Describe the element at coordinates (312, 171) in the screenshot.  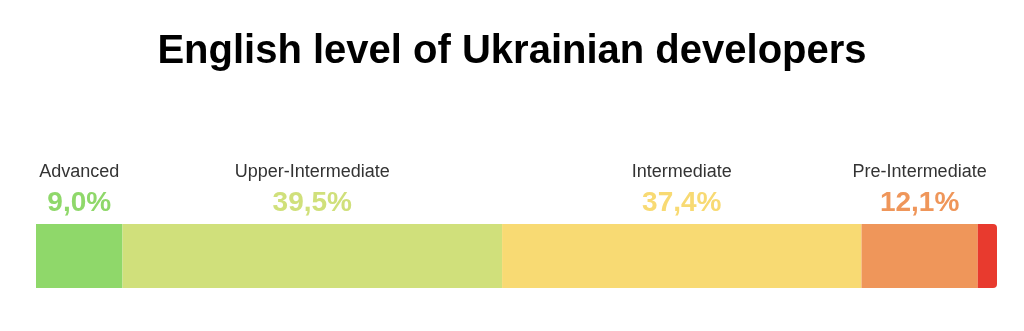
I see `text: Upper-Intermediate` at that location.